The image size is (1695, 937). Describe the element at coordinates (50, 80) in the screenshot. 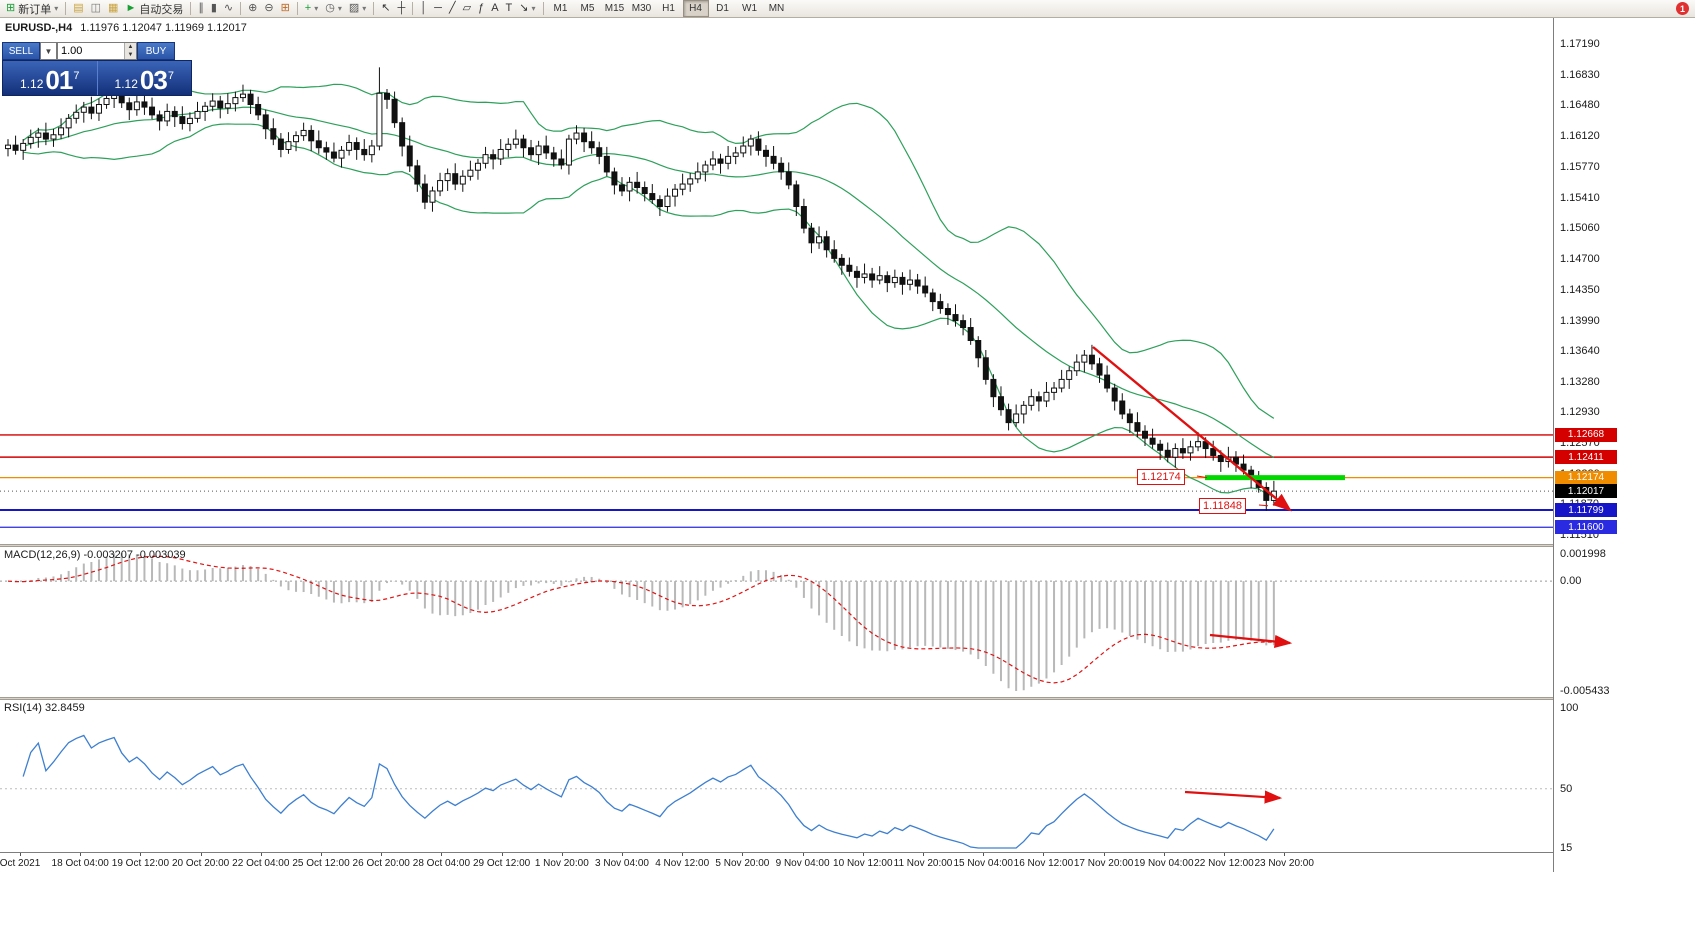

I see `sell-price: 1.12 01 7` at that location.